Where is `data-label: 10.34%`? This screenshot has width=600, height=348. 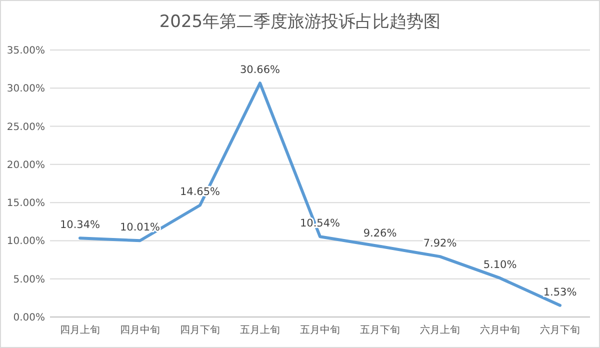 data-label: 10.34% is located at coordinates (80, 225).